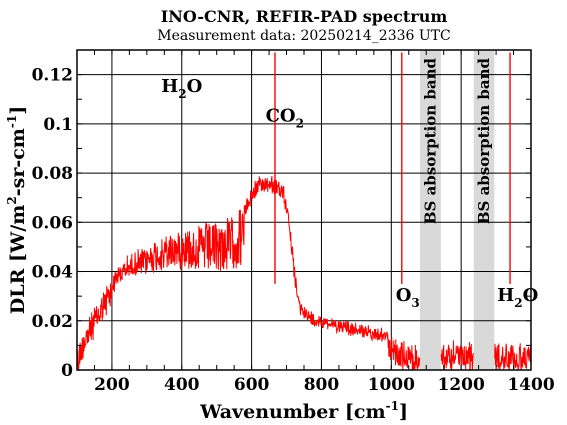 The height and width of the screenshot is (425, 567). I want to click on band-label-1: BS absorption band, so click(484, 141).